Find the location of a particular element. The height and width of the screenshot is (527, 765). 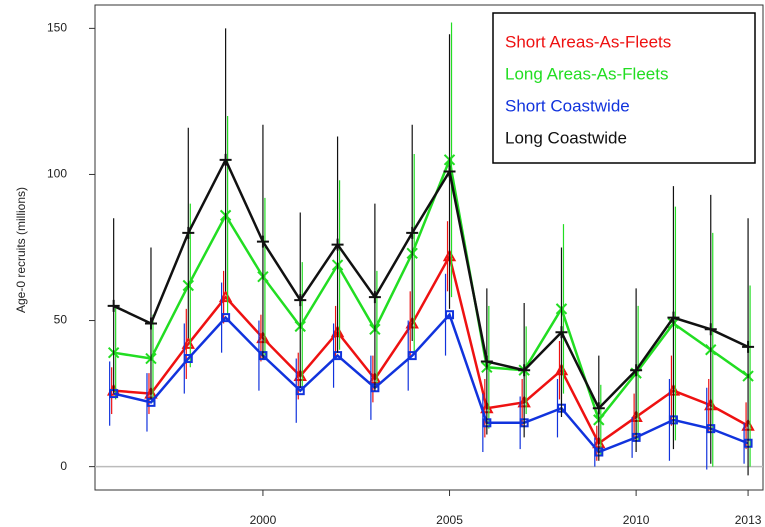

x-tick-label: 2000 is located at coordinates (263, 520).